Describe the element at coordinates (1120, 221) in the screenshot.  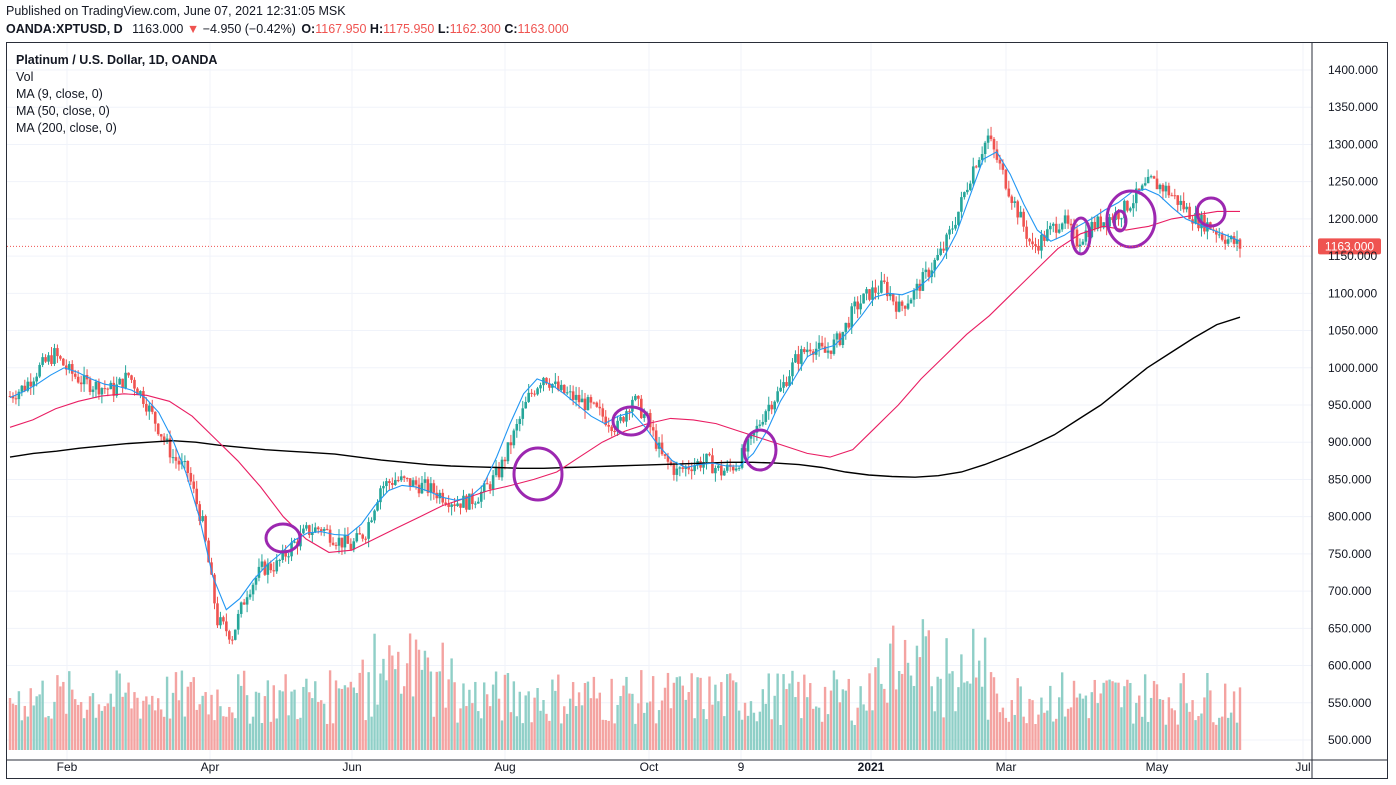
I see `annotation-circle` at that location.